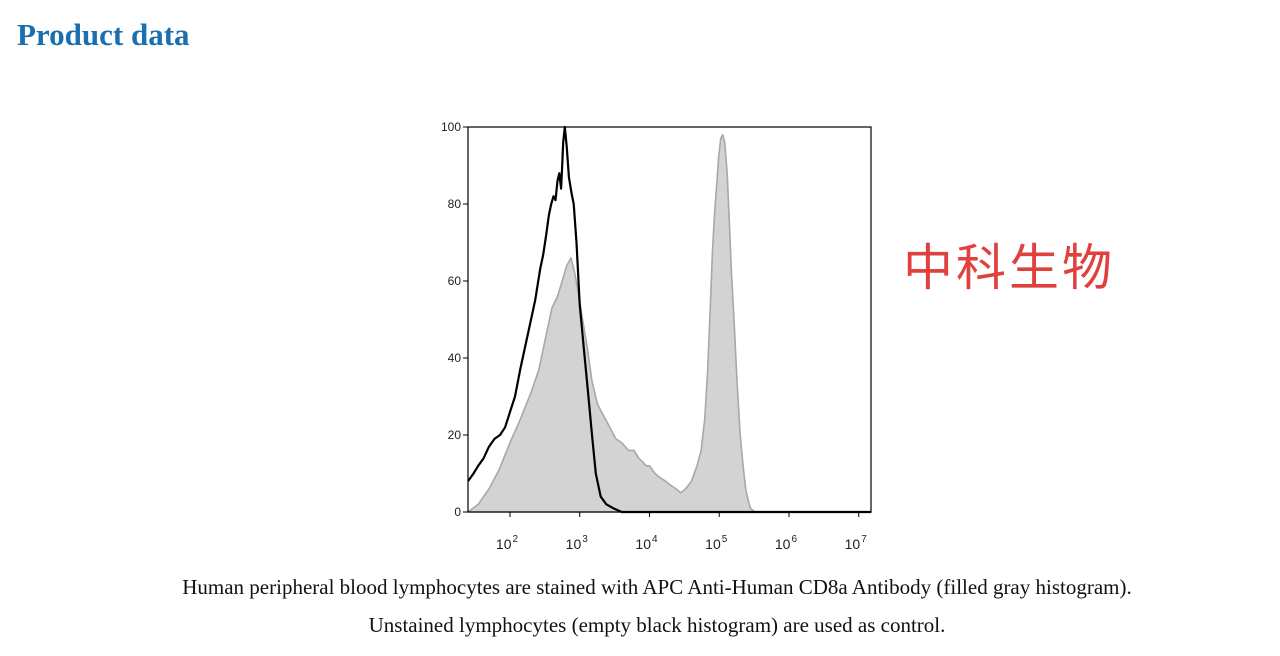  I want to click on y-tick-label: 60, so click(455, 281).